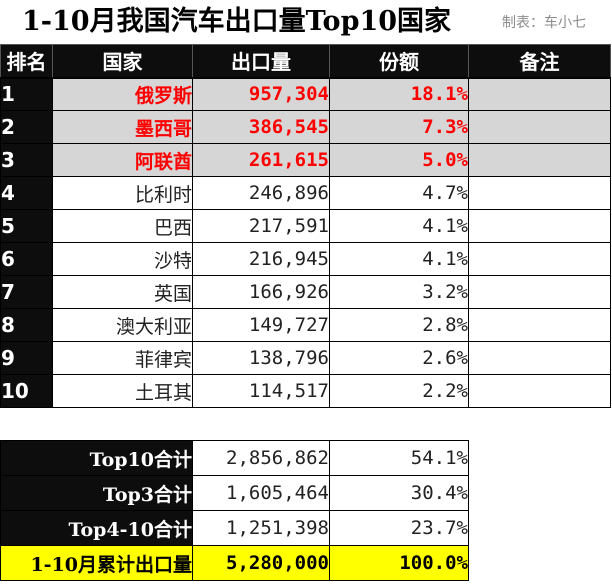 The image size is (612, 584). I want to click on rank-cell: 5, so click(26, 226).